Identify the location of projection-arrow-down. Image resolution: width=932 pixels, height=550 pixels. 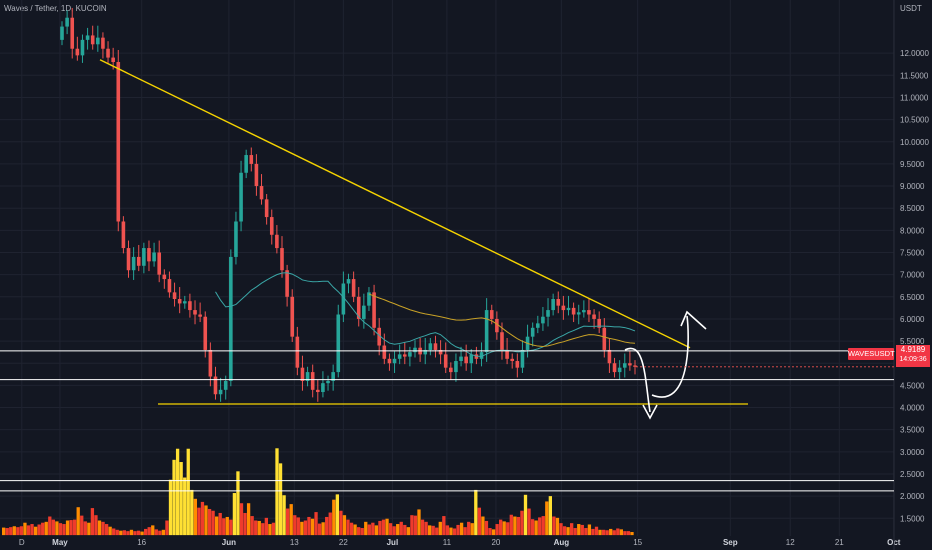
(637, 380).